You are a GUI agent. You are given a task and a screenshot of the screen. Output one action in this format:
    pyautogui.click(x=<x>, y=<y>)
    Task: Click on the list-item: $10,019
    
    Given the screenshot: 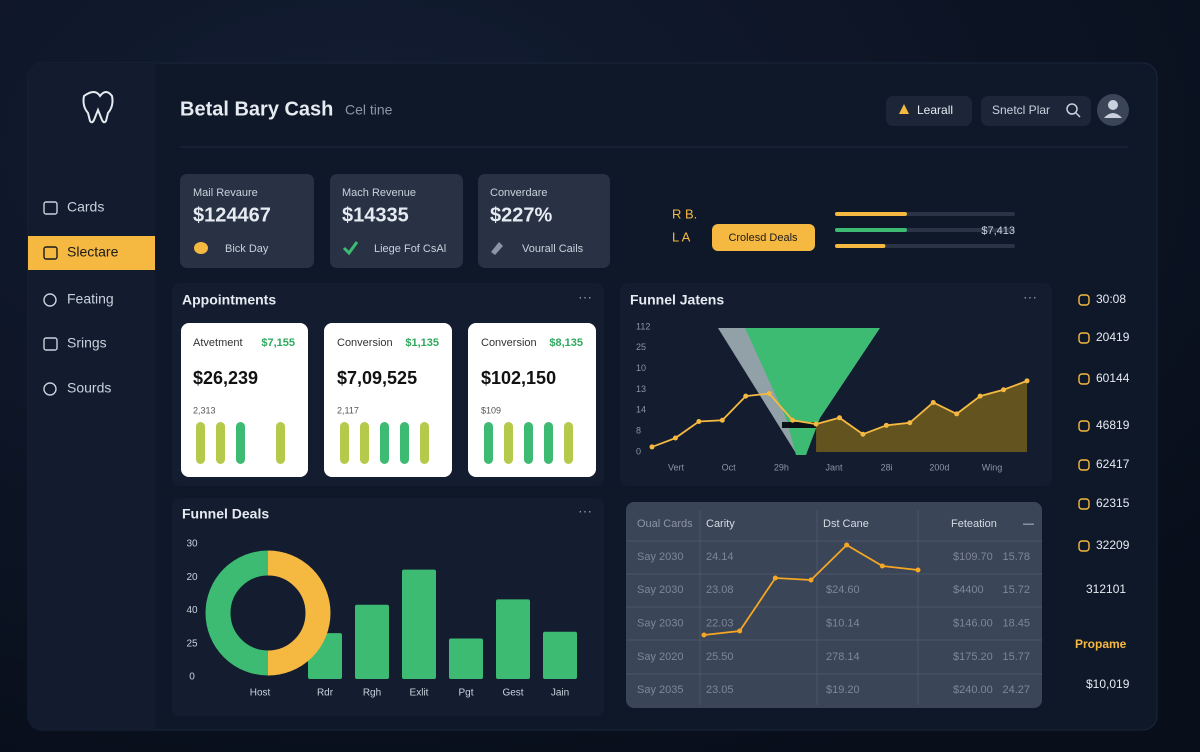 What is the action you would take?
    pyautogui.click(x=1108, y=684)
    